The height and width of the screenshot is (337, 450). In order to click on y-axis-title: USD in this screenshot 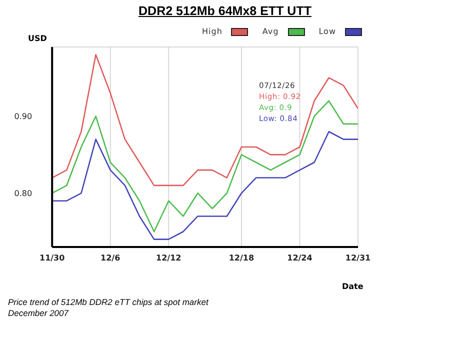, I will do `click(37, 38)`.